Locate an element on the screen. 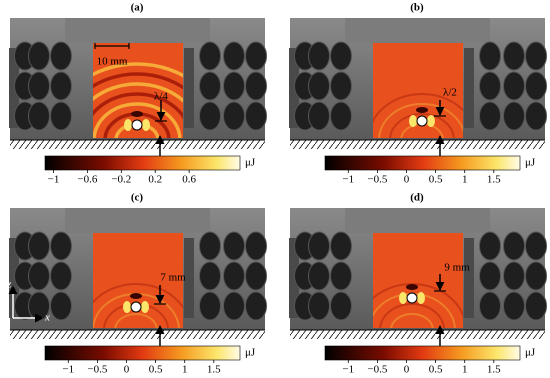 This screenshot has height=378, width=550. axis-label: x is located at coordinates (47, 318).